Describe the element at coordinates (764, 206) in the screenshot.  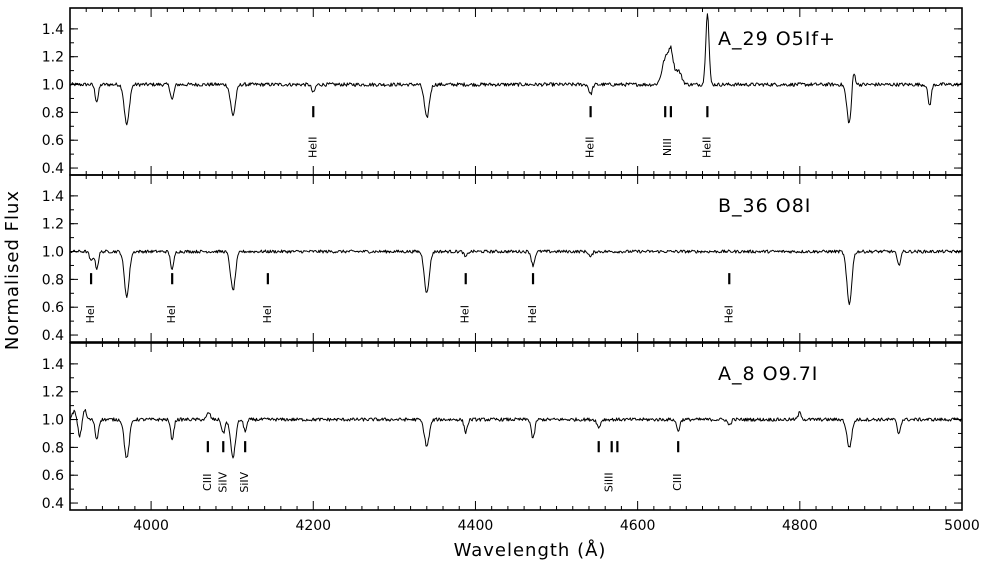
I see `star-label: B_36 O8I` at that location.